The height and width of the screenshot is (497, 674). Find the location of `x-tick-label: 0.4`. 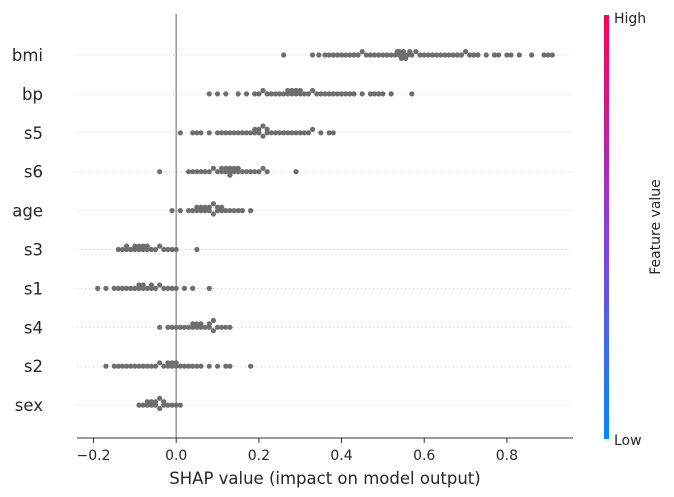

x-tick-label: 0.4 is located at coordinates (341, 456).